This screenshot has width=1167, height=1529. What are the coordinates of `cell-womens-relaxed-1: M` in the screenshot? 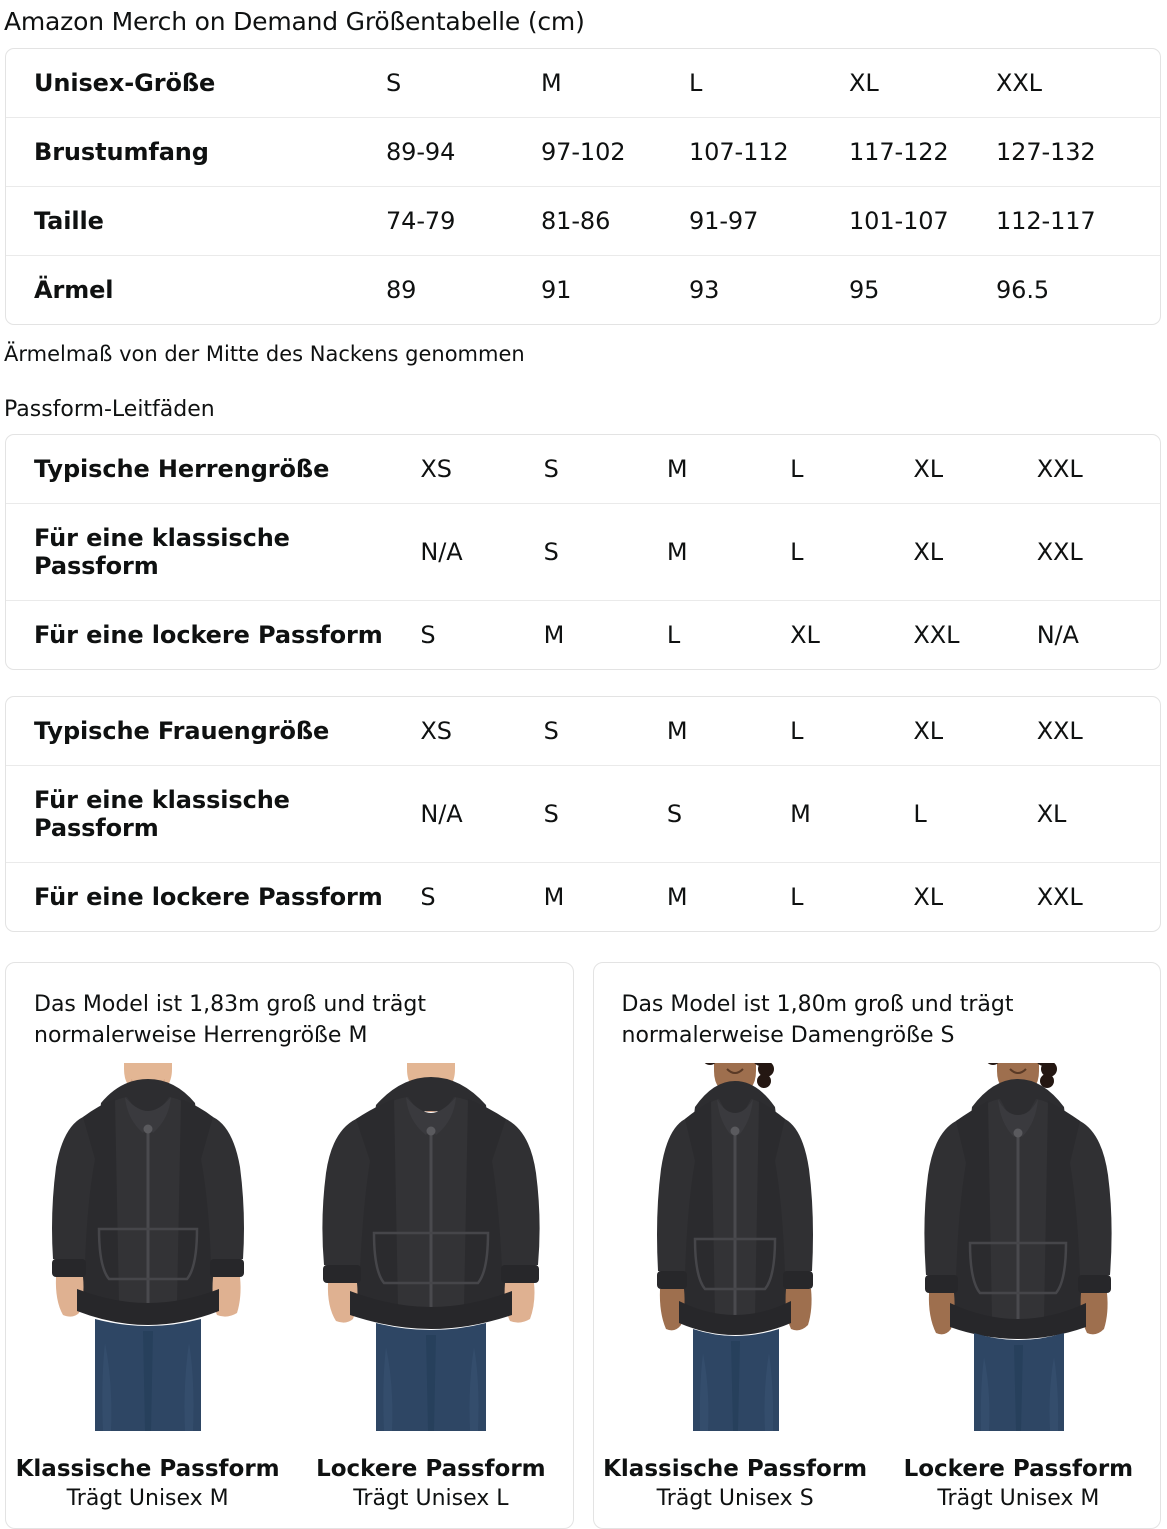 It's located at (605, 896).